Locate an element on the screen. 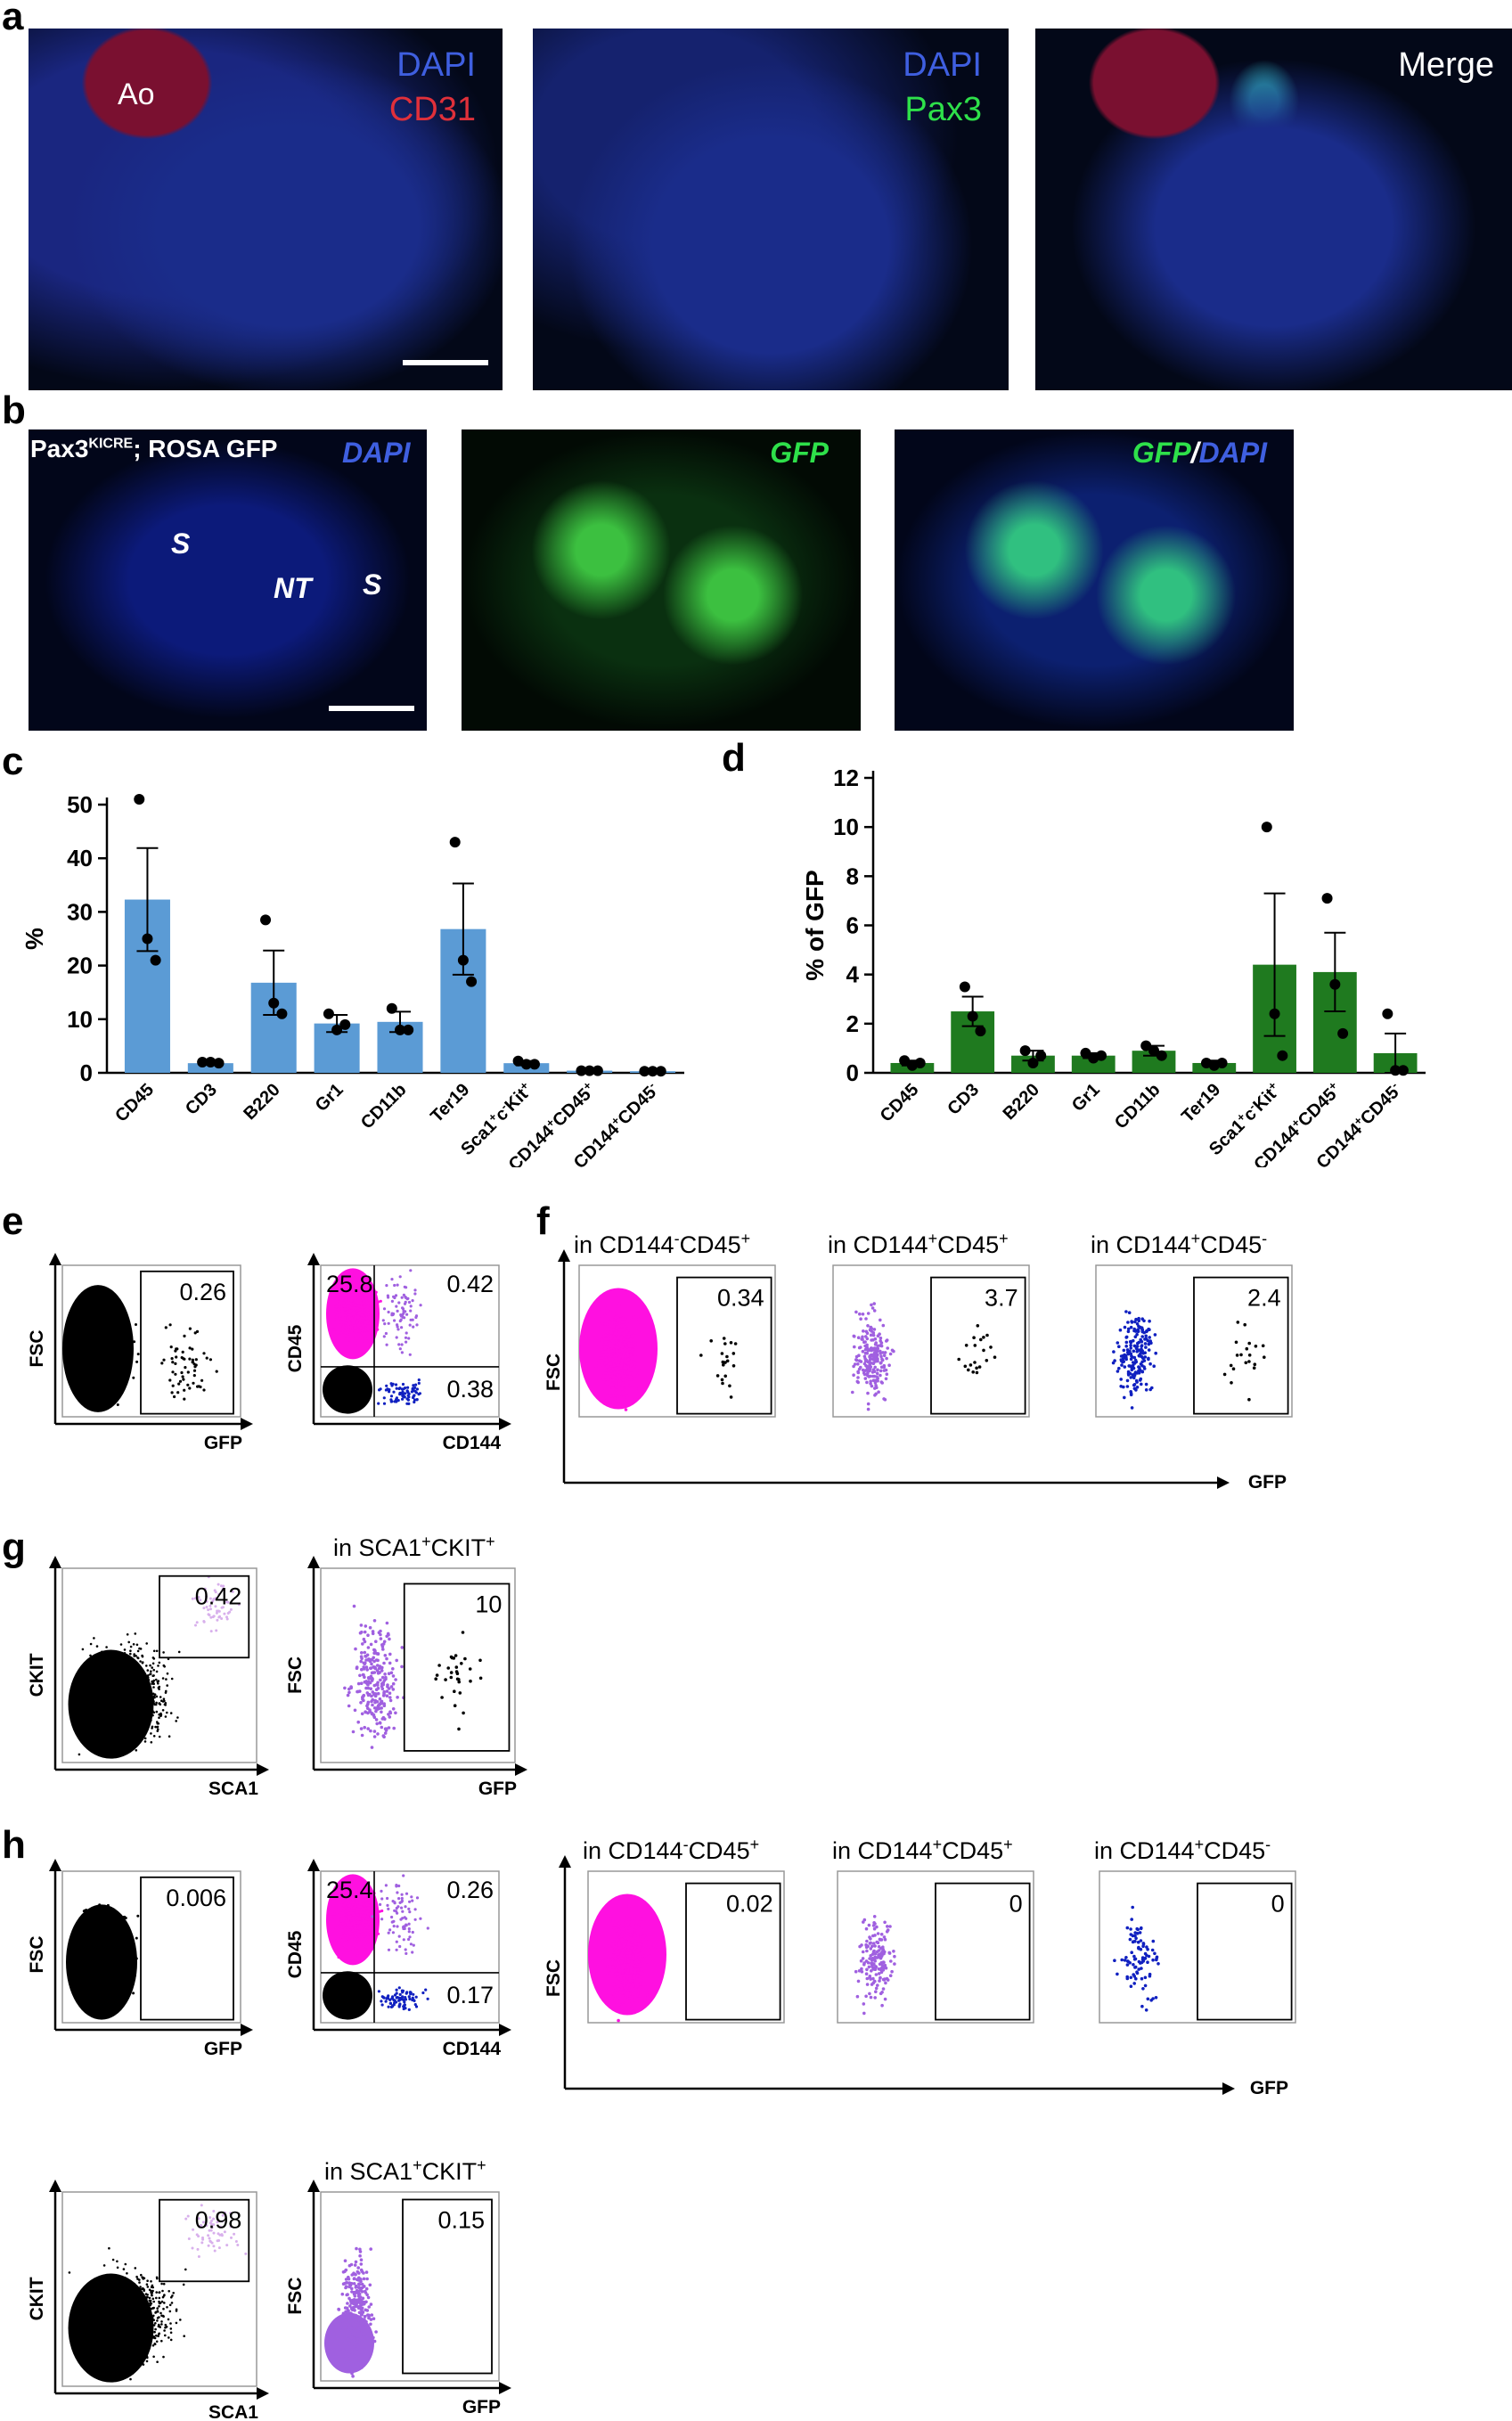 The width and height of the screenshot is (1512, 2421). quadrant-value: 25.8 is located at coordinates (350, 1284).